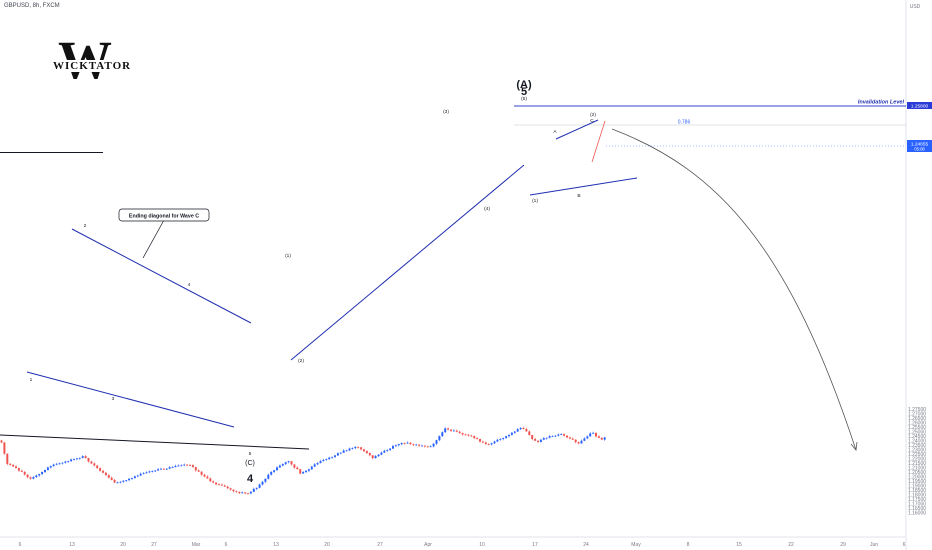 The width and height of the screenshot is (932, 550). What do you see at coordinates (917, 451) in the screenshot?
I see `price-tick-label: 1.23000` at bounding box center [917, 451].